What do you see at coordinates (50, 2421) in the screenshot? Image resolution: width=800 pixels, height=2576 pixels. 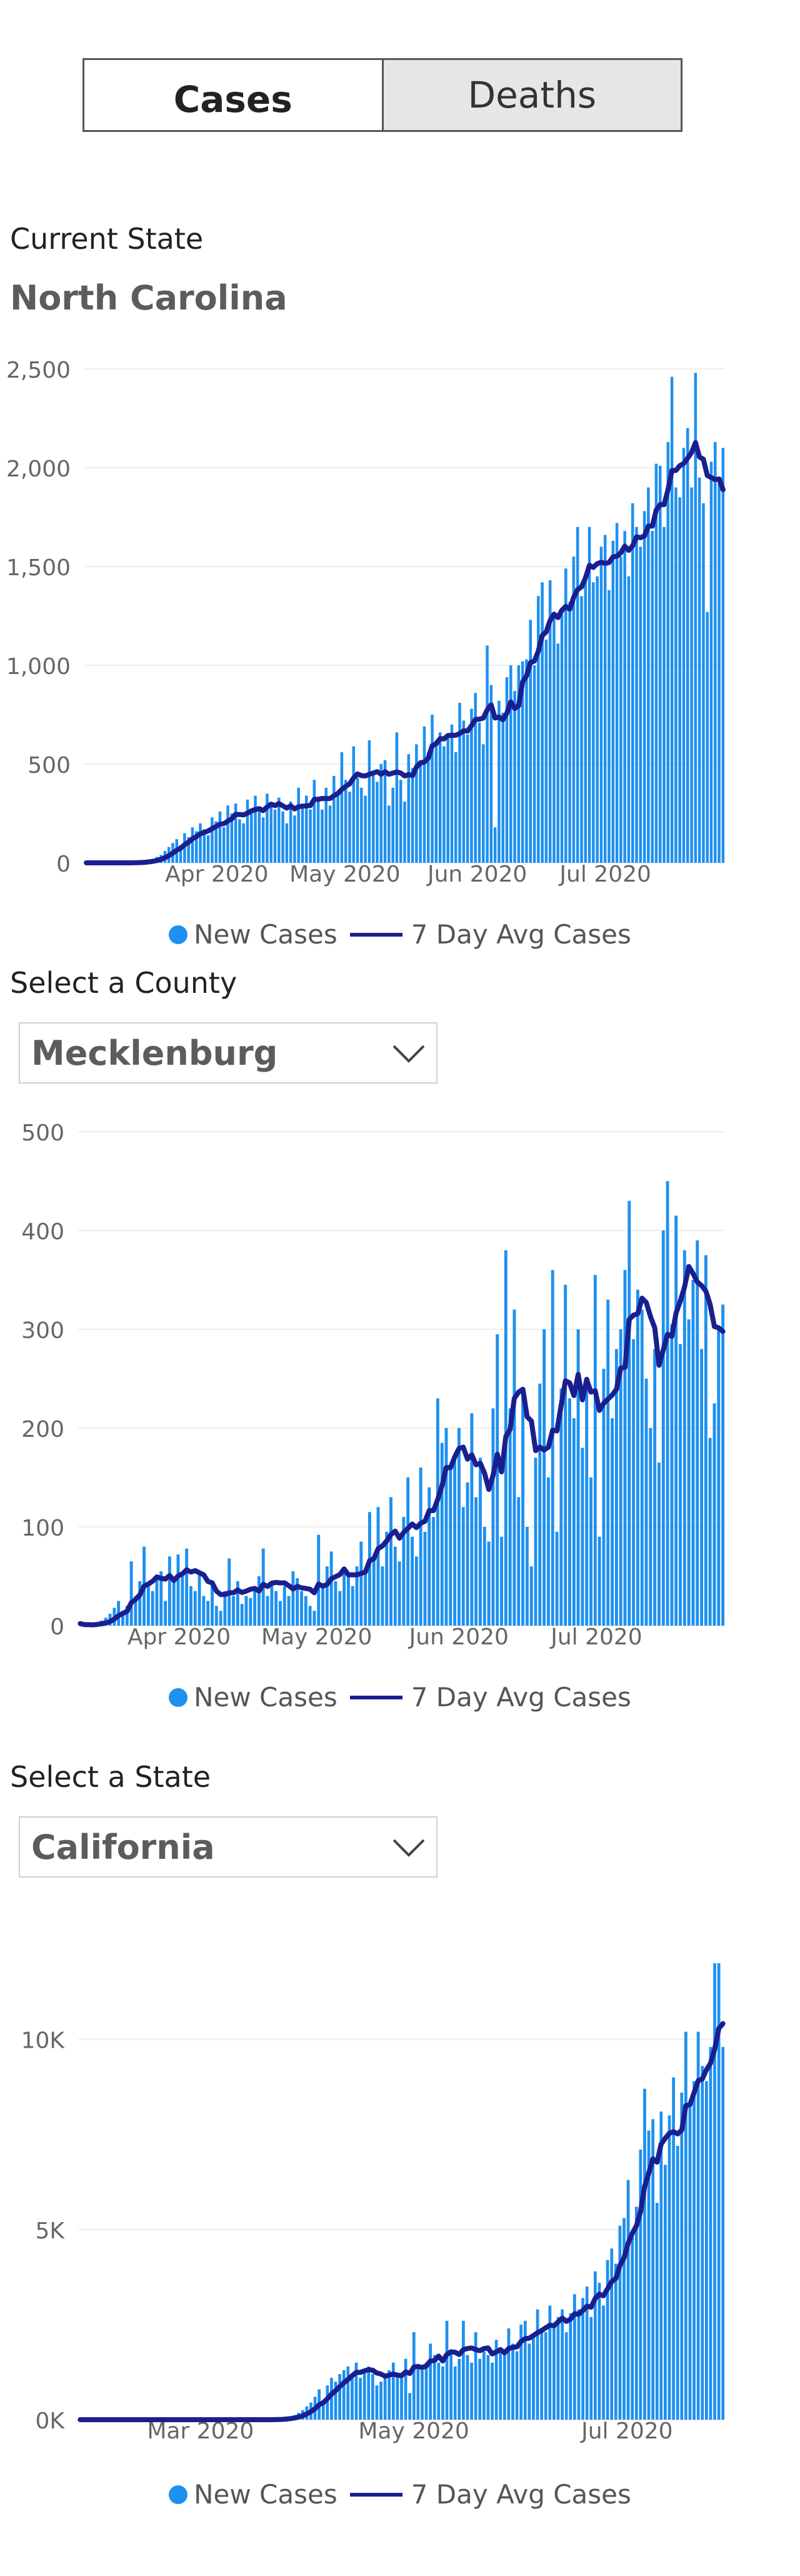 I see `y-tick-label: 0K` at bounding box center [50, 2421].